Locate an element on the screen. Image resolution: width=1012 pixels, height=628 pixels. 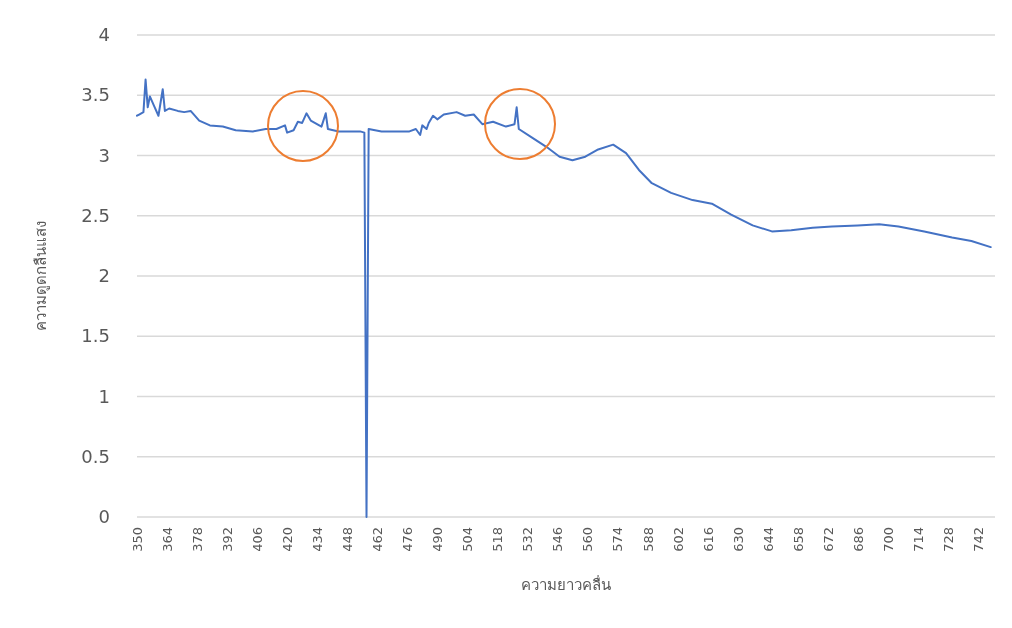
x-tick-label: 406 is located at coordinates (258, 539).